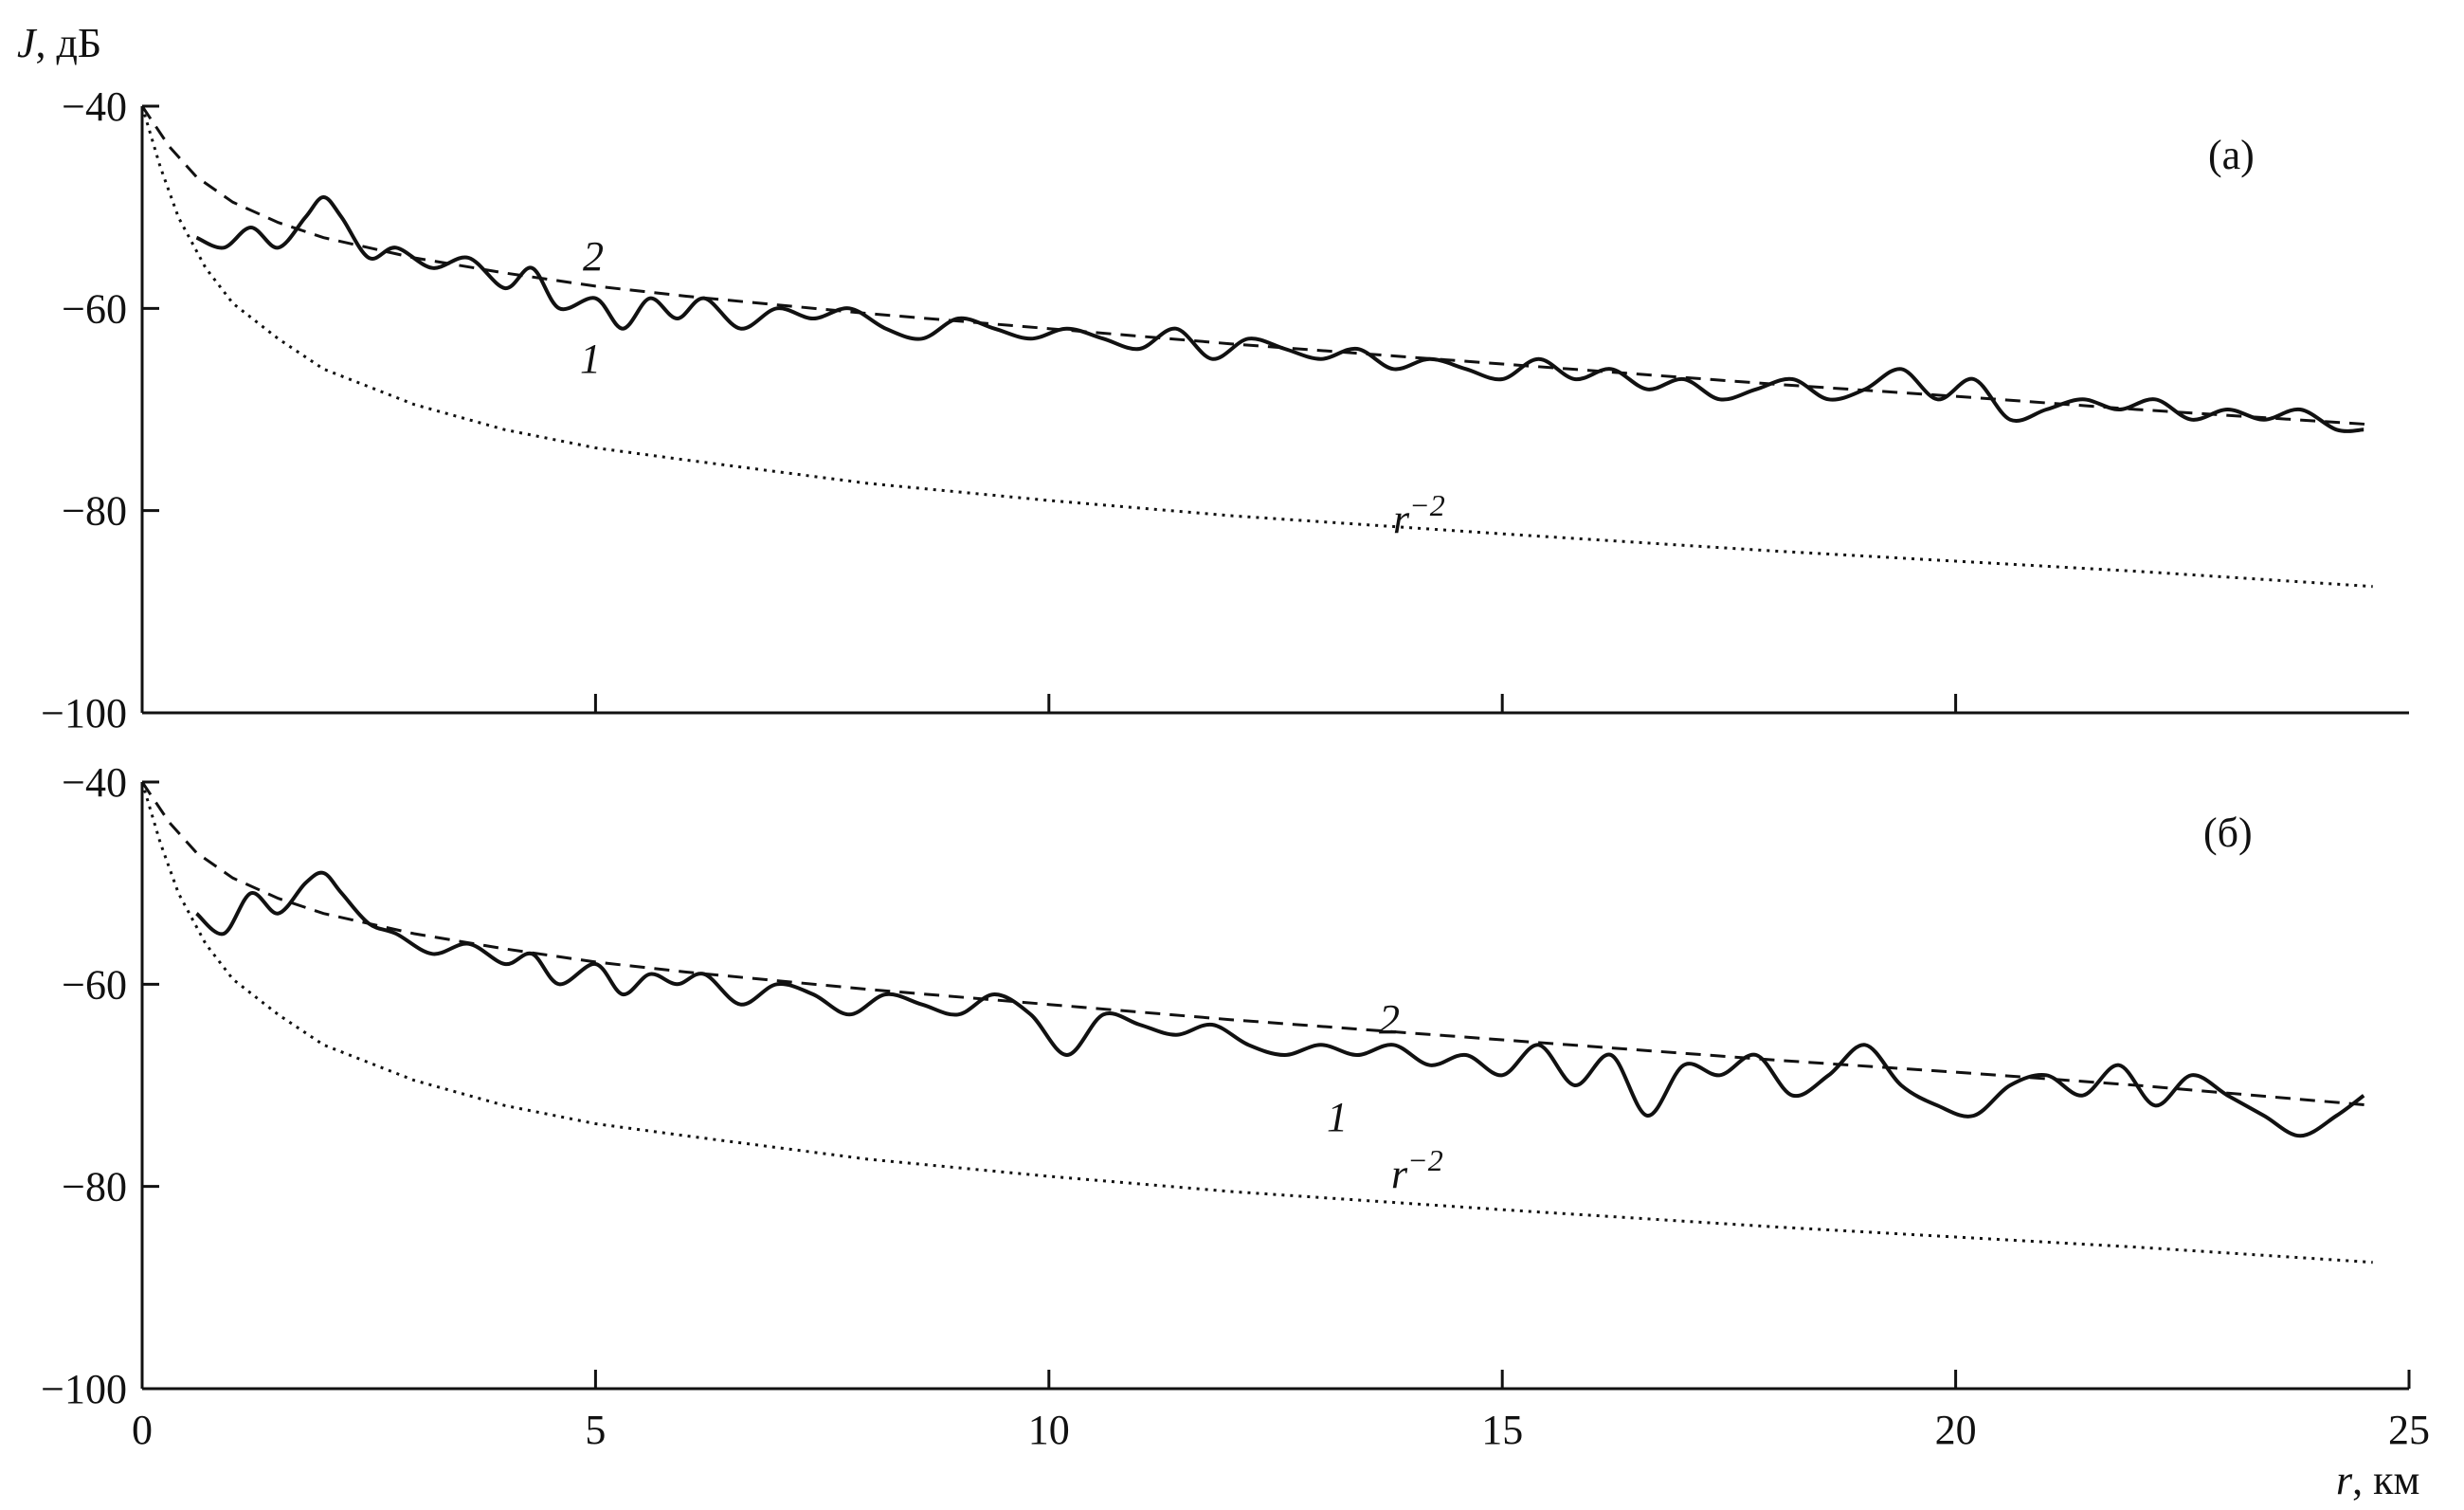 The width and height of the screenshot is (2464, 1510). Describe the element at coordinates (590, 359) in the screenshot. I see `panel-a-annotation-1: 1` at that location.